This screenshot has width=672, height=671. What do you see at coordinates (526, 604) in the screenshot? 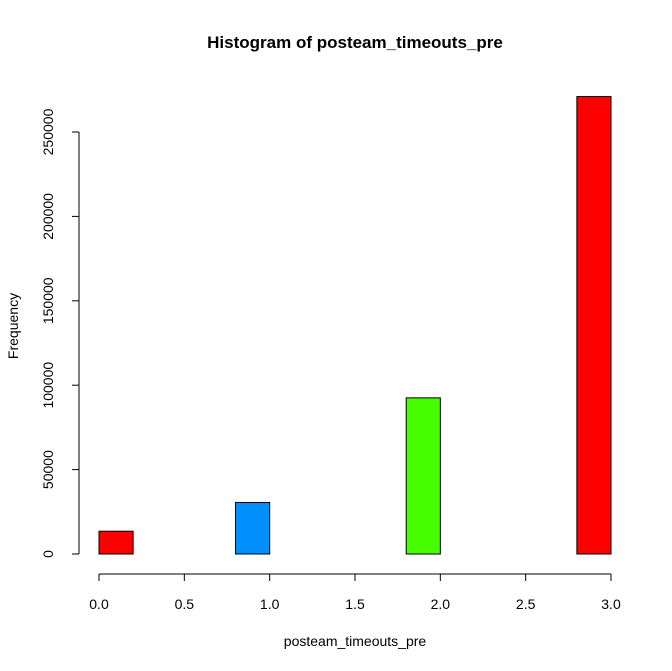
I see `x-tick-label-5: 2.5` at bounding box center [526, 604].